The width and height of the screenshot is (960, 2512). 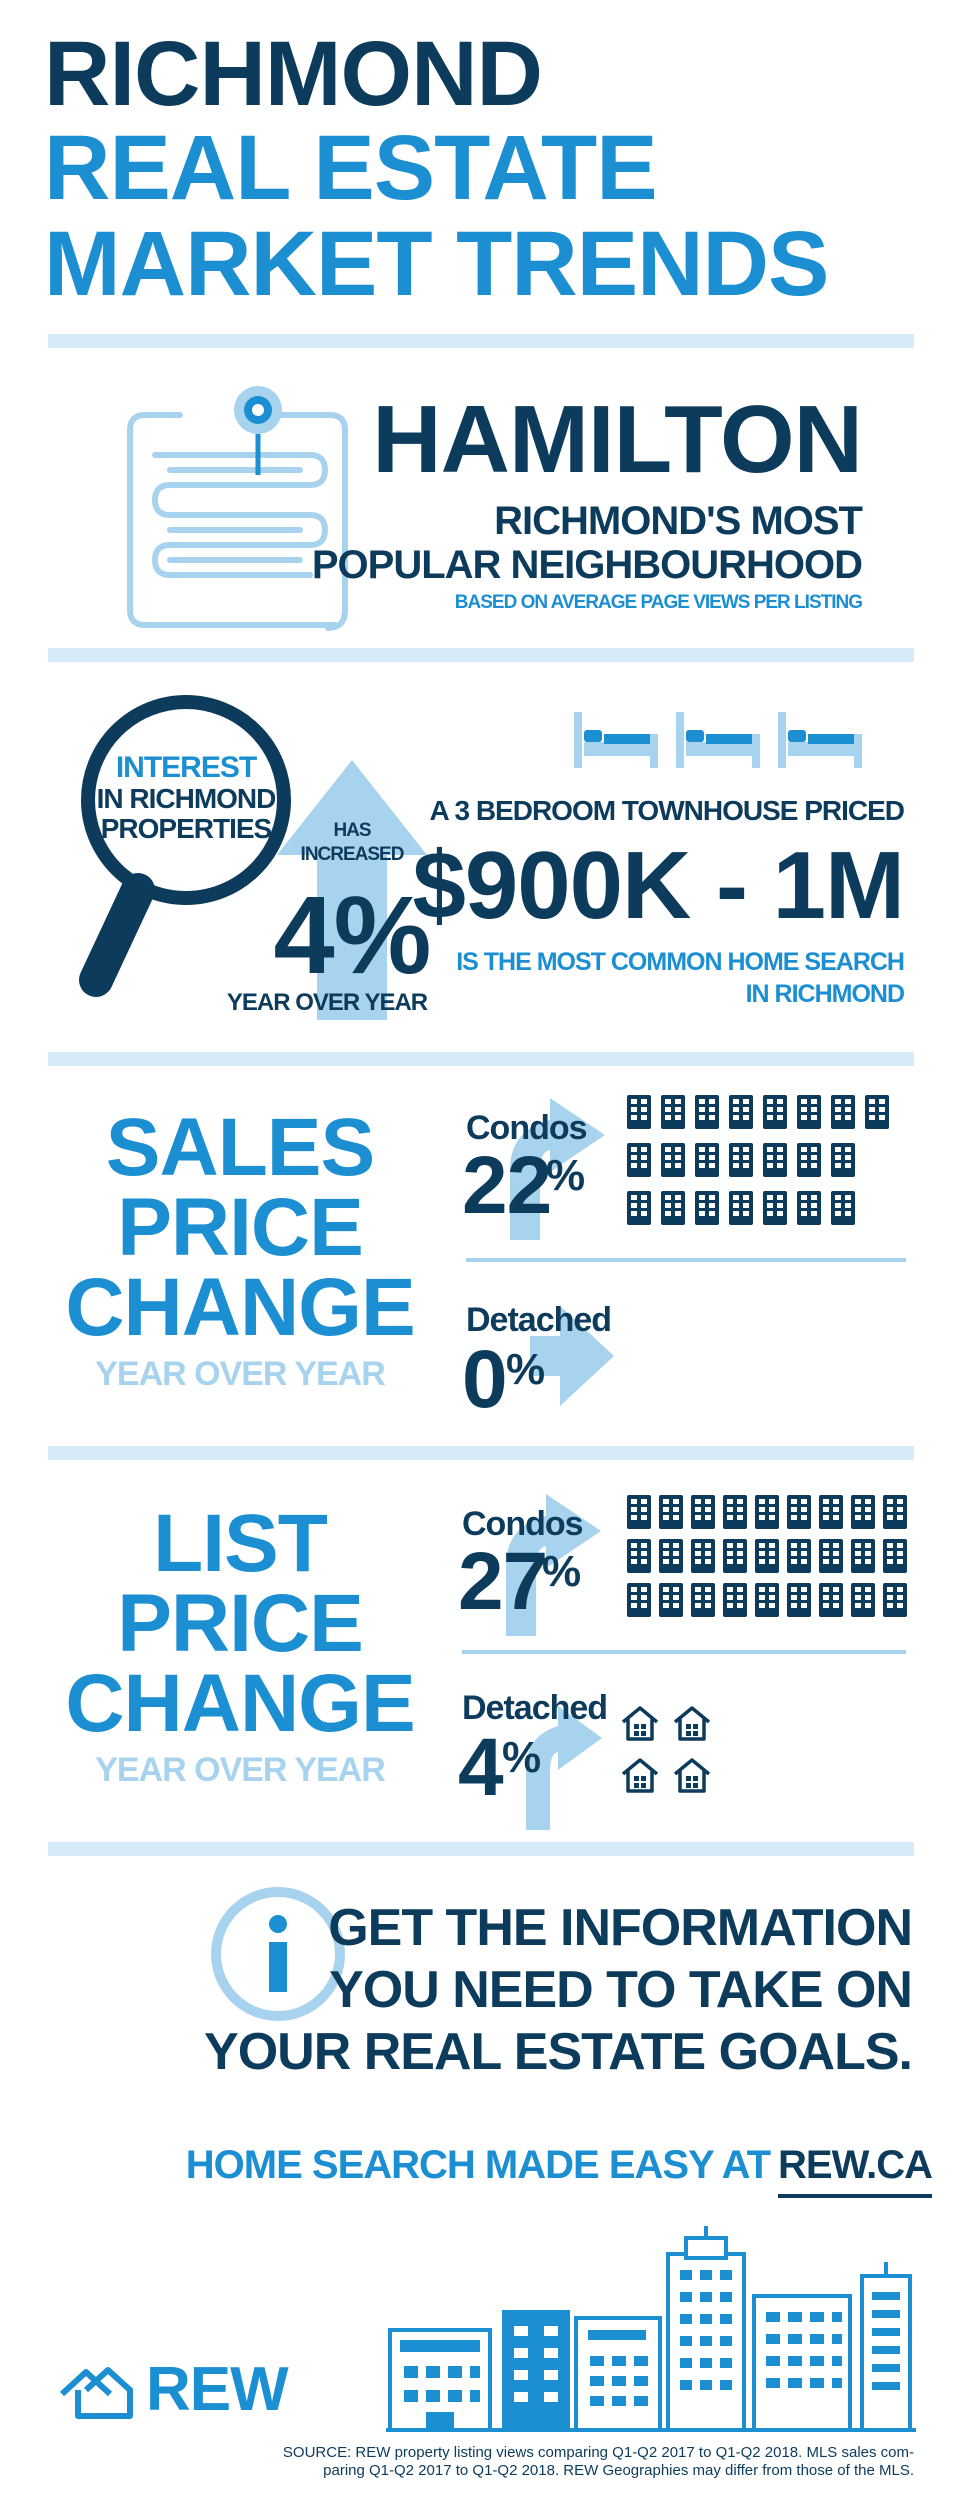 I want to click on list-detached-value: 4, so click(x=481, y=1767).